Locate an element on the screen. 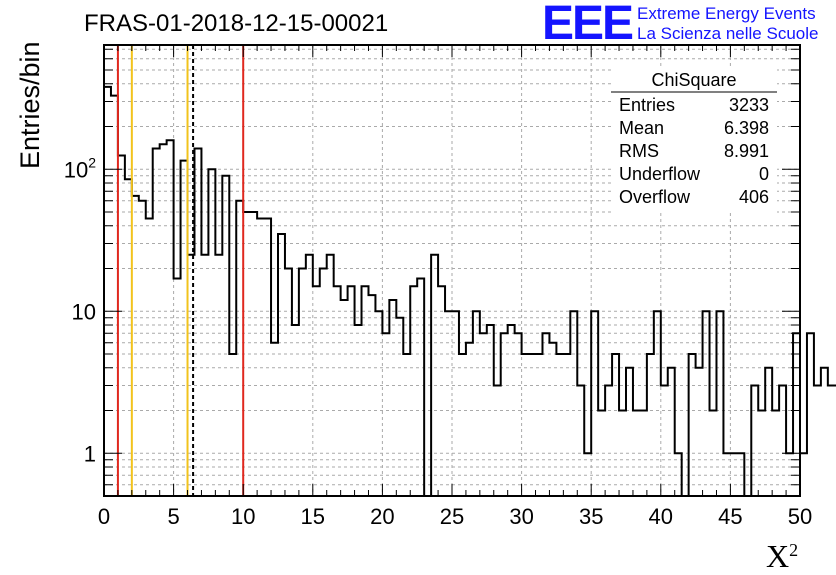 Image resolution: width=836 pixels, height=575 pixels. stats-row-label: Overflow is located at coordinates (655, 197).